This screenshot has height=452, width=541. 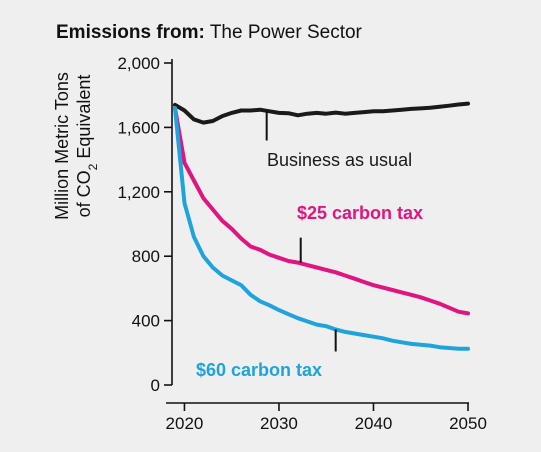 What do you see at coordinates (468, 423) in the screenshot?
I see `x-tick-label: 2050` at bounding box center [468, 423].